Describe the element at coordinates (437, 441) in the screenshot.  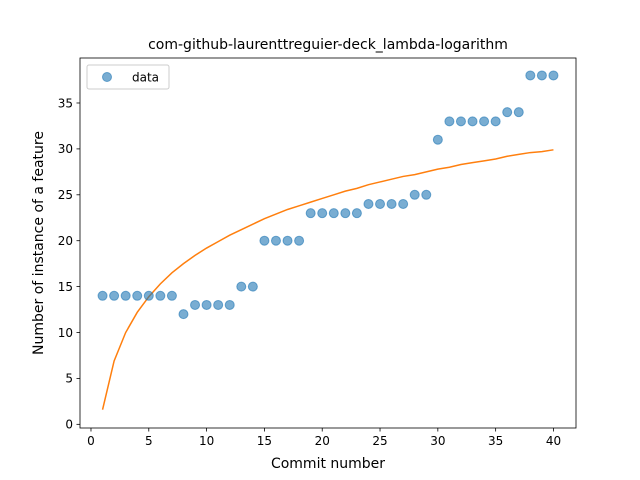
I see `x-tick-label: 30` at that location.